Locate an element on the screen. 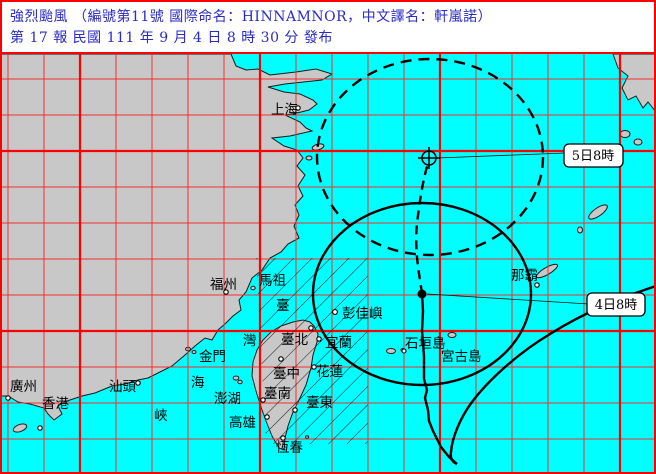  label-ishigaki: 石垣島 is located at coordinates (425, 344).